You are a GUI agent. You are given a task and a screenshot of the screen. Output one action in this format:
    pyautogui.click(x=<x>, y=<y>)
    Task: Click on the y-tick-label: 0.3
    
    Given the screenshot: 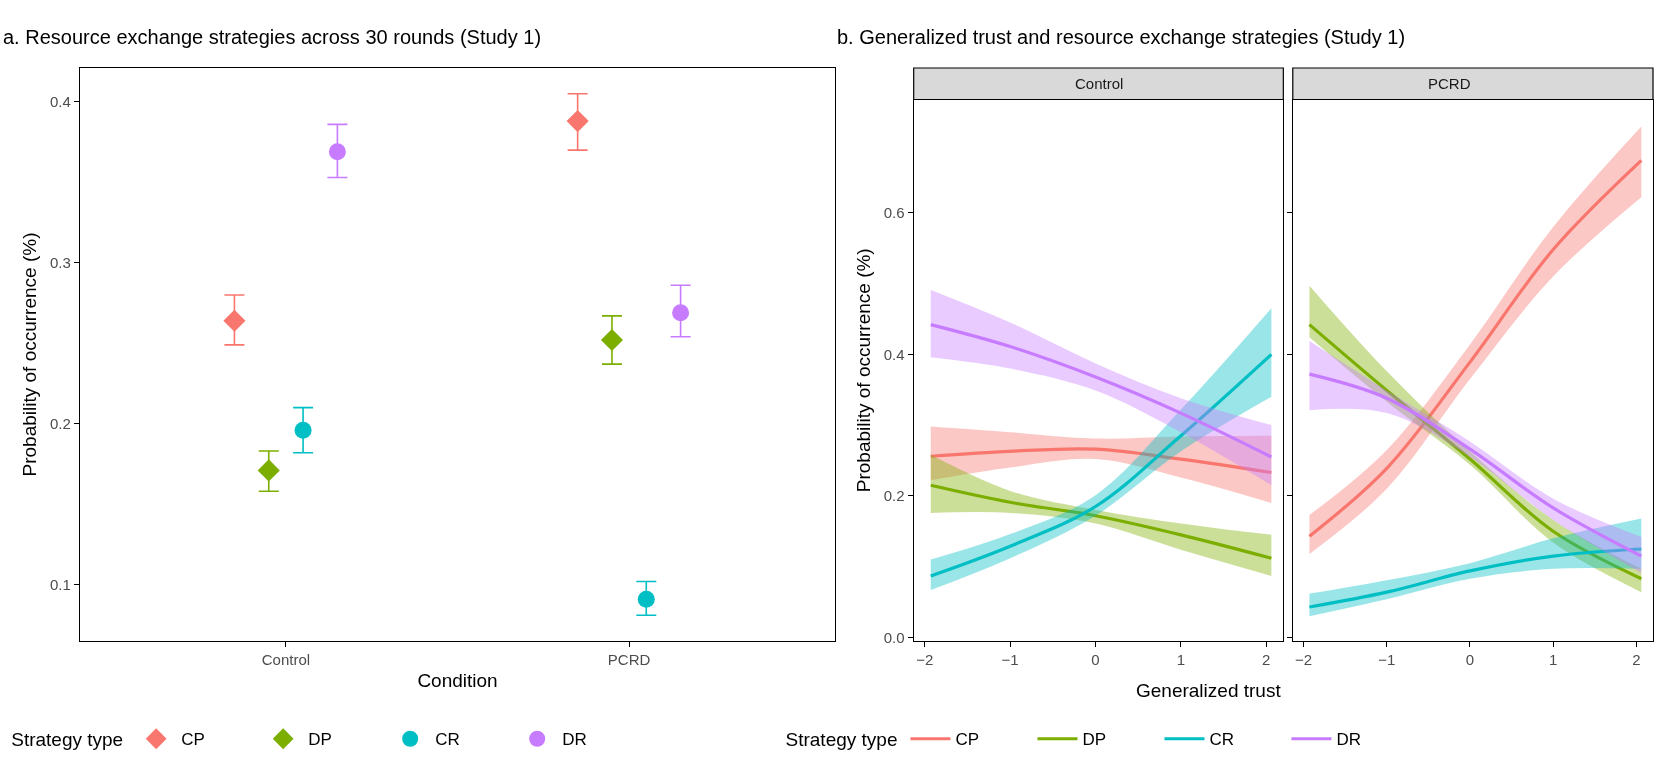 What is the action you would take?
    pyautogui.click(x=60, y=263)
    